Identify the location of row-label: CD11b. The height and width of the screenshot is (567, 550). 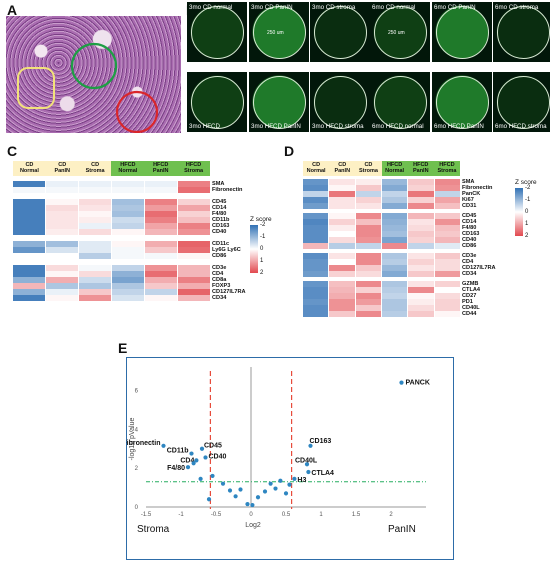
(221, 220).